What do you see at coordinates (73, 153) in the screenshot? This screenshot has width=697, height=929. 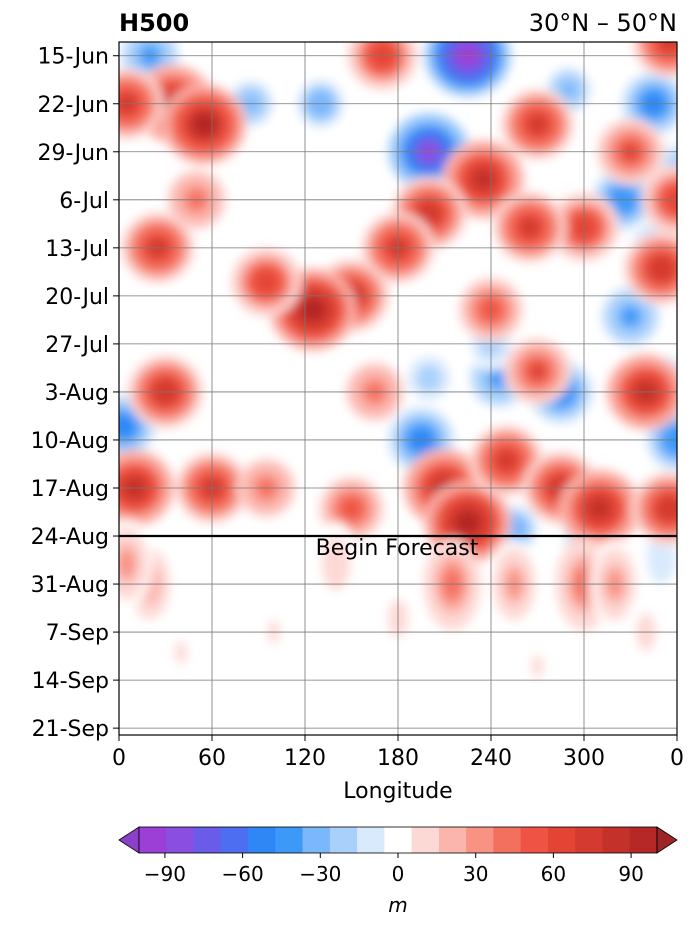 I see `y-tick-label: 29-Jun` at bounding box center [73, 153].